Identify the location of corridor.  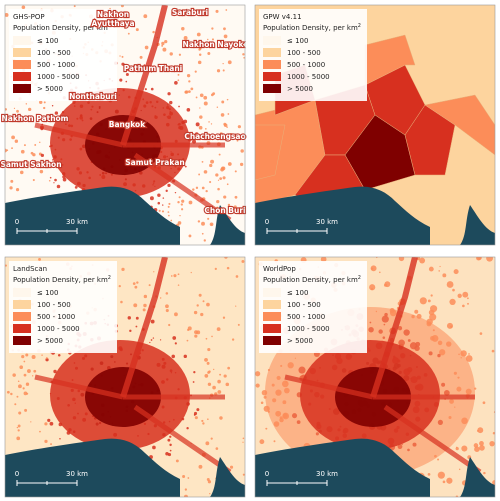
(383, 424).